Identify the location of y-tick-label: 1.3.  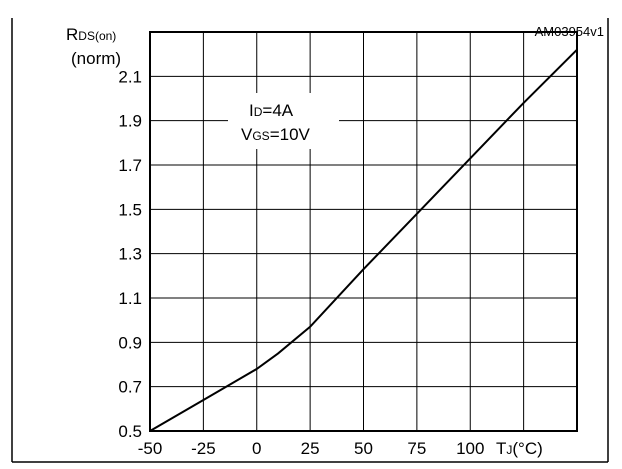
(130, 254).